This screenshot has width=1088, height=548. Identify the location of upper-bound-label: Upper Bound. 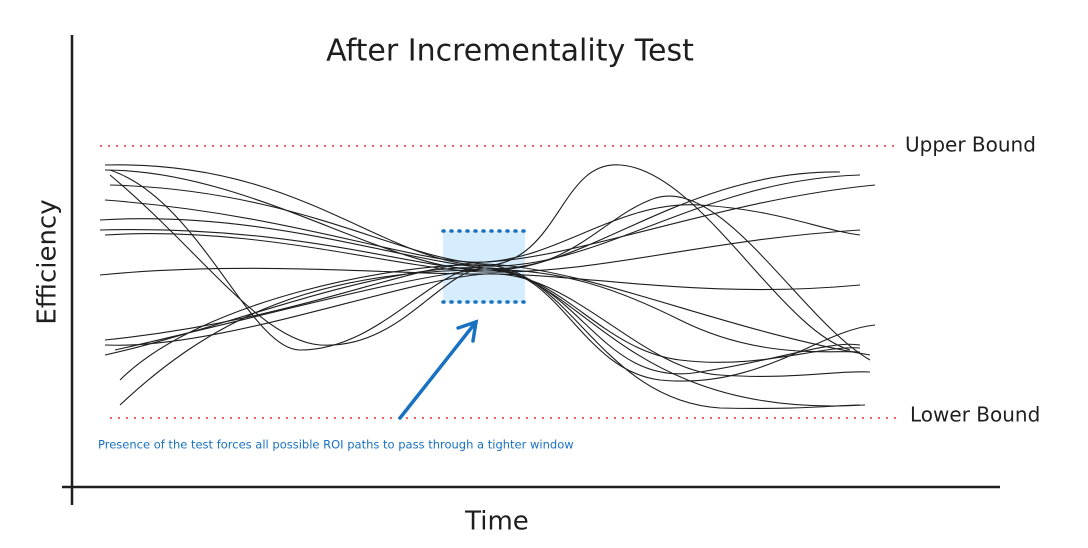
(970, 145).